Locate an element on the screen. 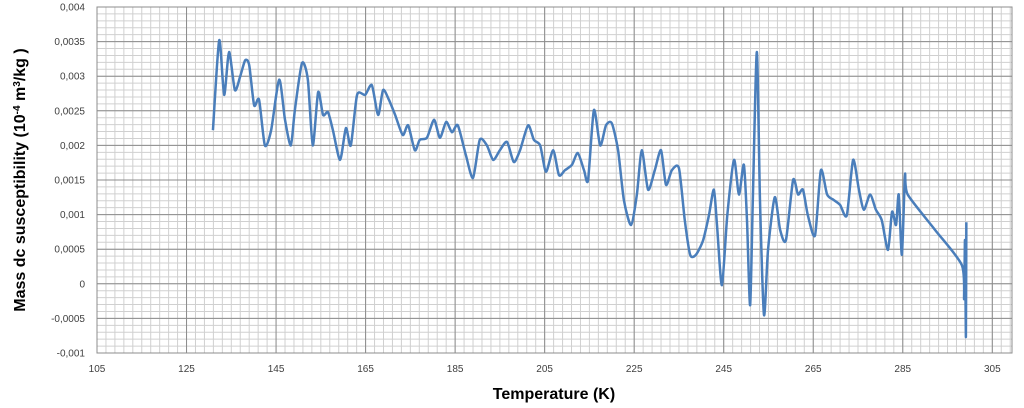 The height and width of the screenshot is (408, 1024). x-tick-label: 225 is located at coordinates (634, 369).